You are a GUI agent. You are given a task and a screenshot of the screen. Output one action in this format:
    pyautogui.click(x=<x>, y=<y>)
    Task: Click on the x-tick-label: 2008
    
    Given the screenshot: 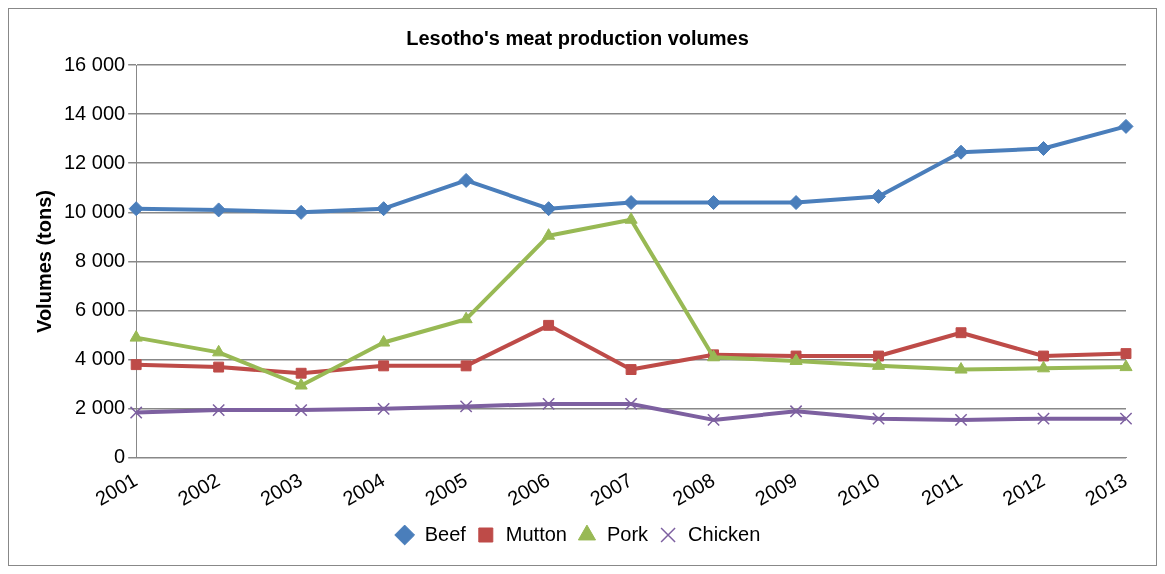 What is the action you would take?
    pyautogui.click(x=693, y=489)
    